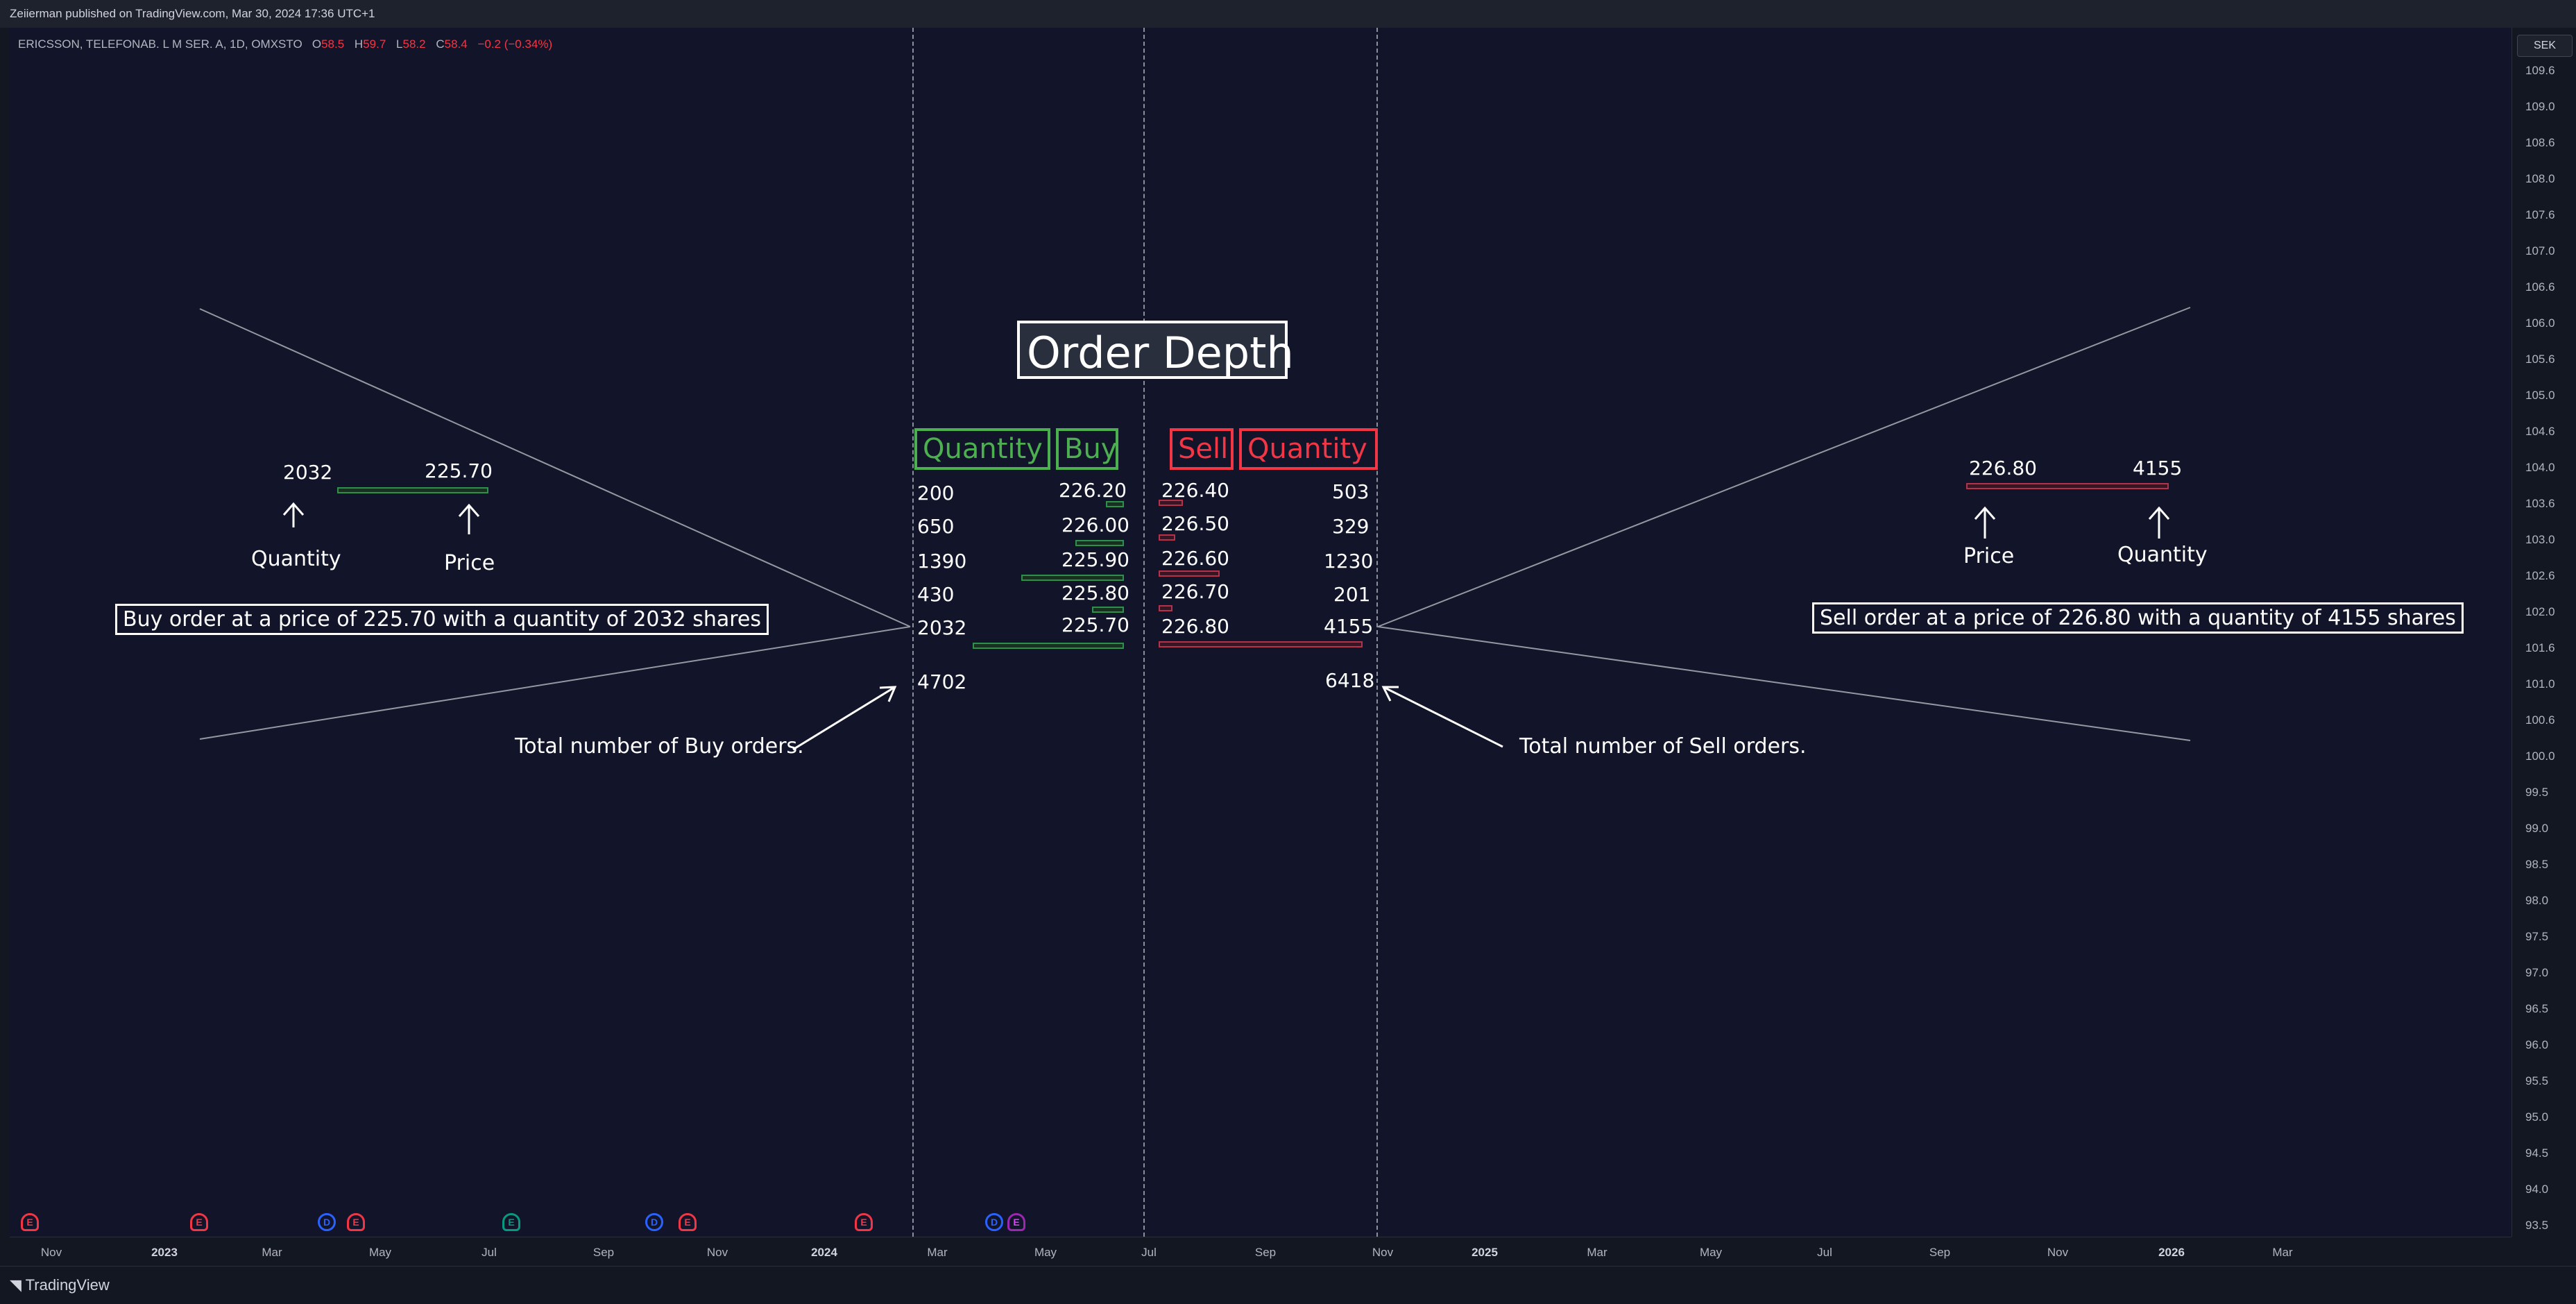 Image resolution: width=2576 pixels, height=1304 pixels. Describe the element at coordinates (2171, 1252) in the screenshot. I see `time-tick: 2026` at that location.